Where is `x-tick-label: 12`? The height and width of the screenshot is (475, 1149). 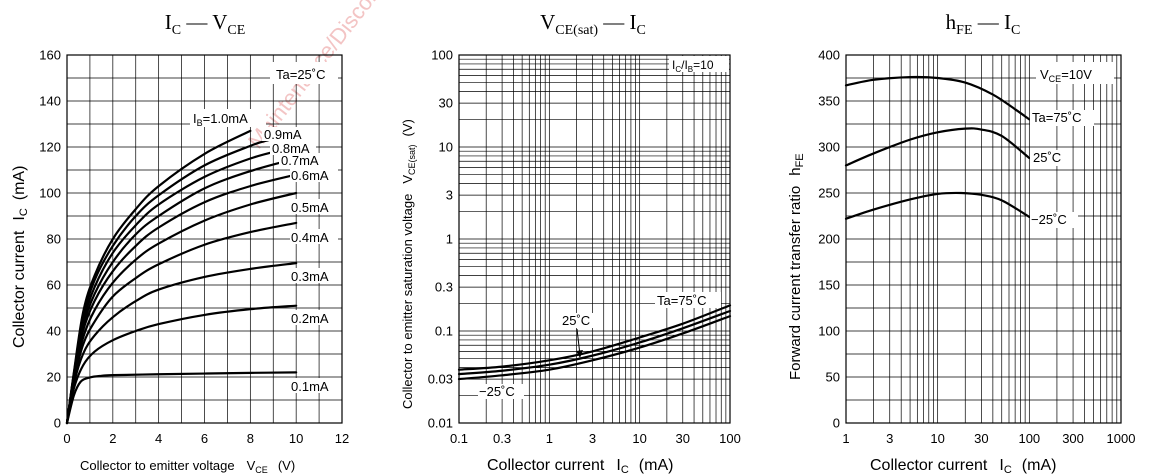 x-tick-label: 12 is located at coordinates (342, 438).